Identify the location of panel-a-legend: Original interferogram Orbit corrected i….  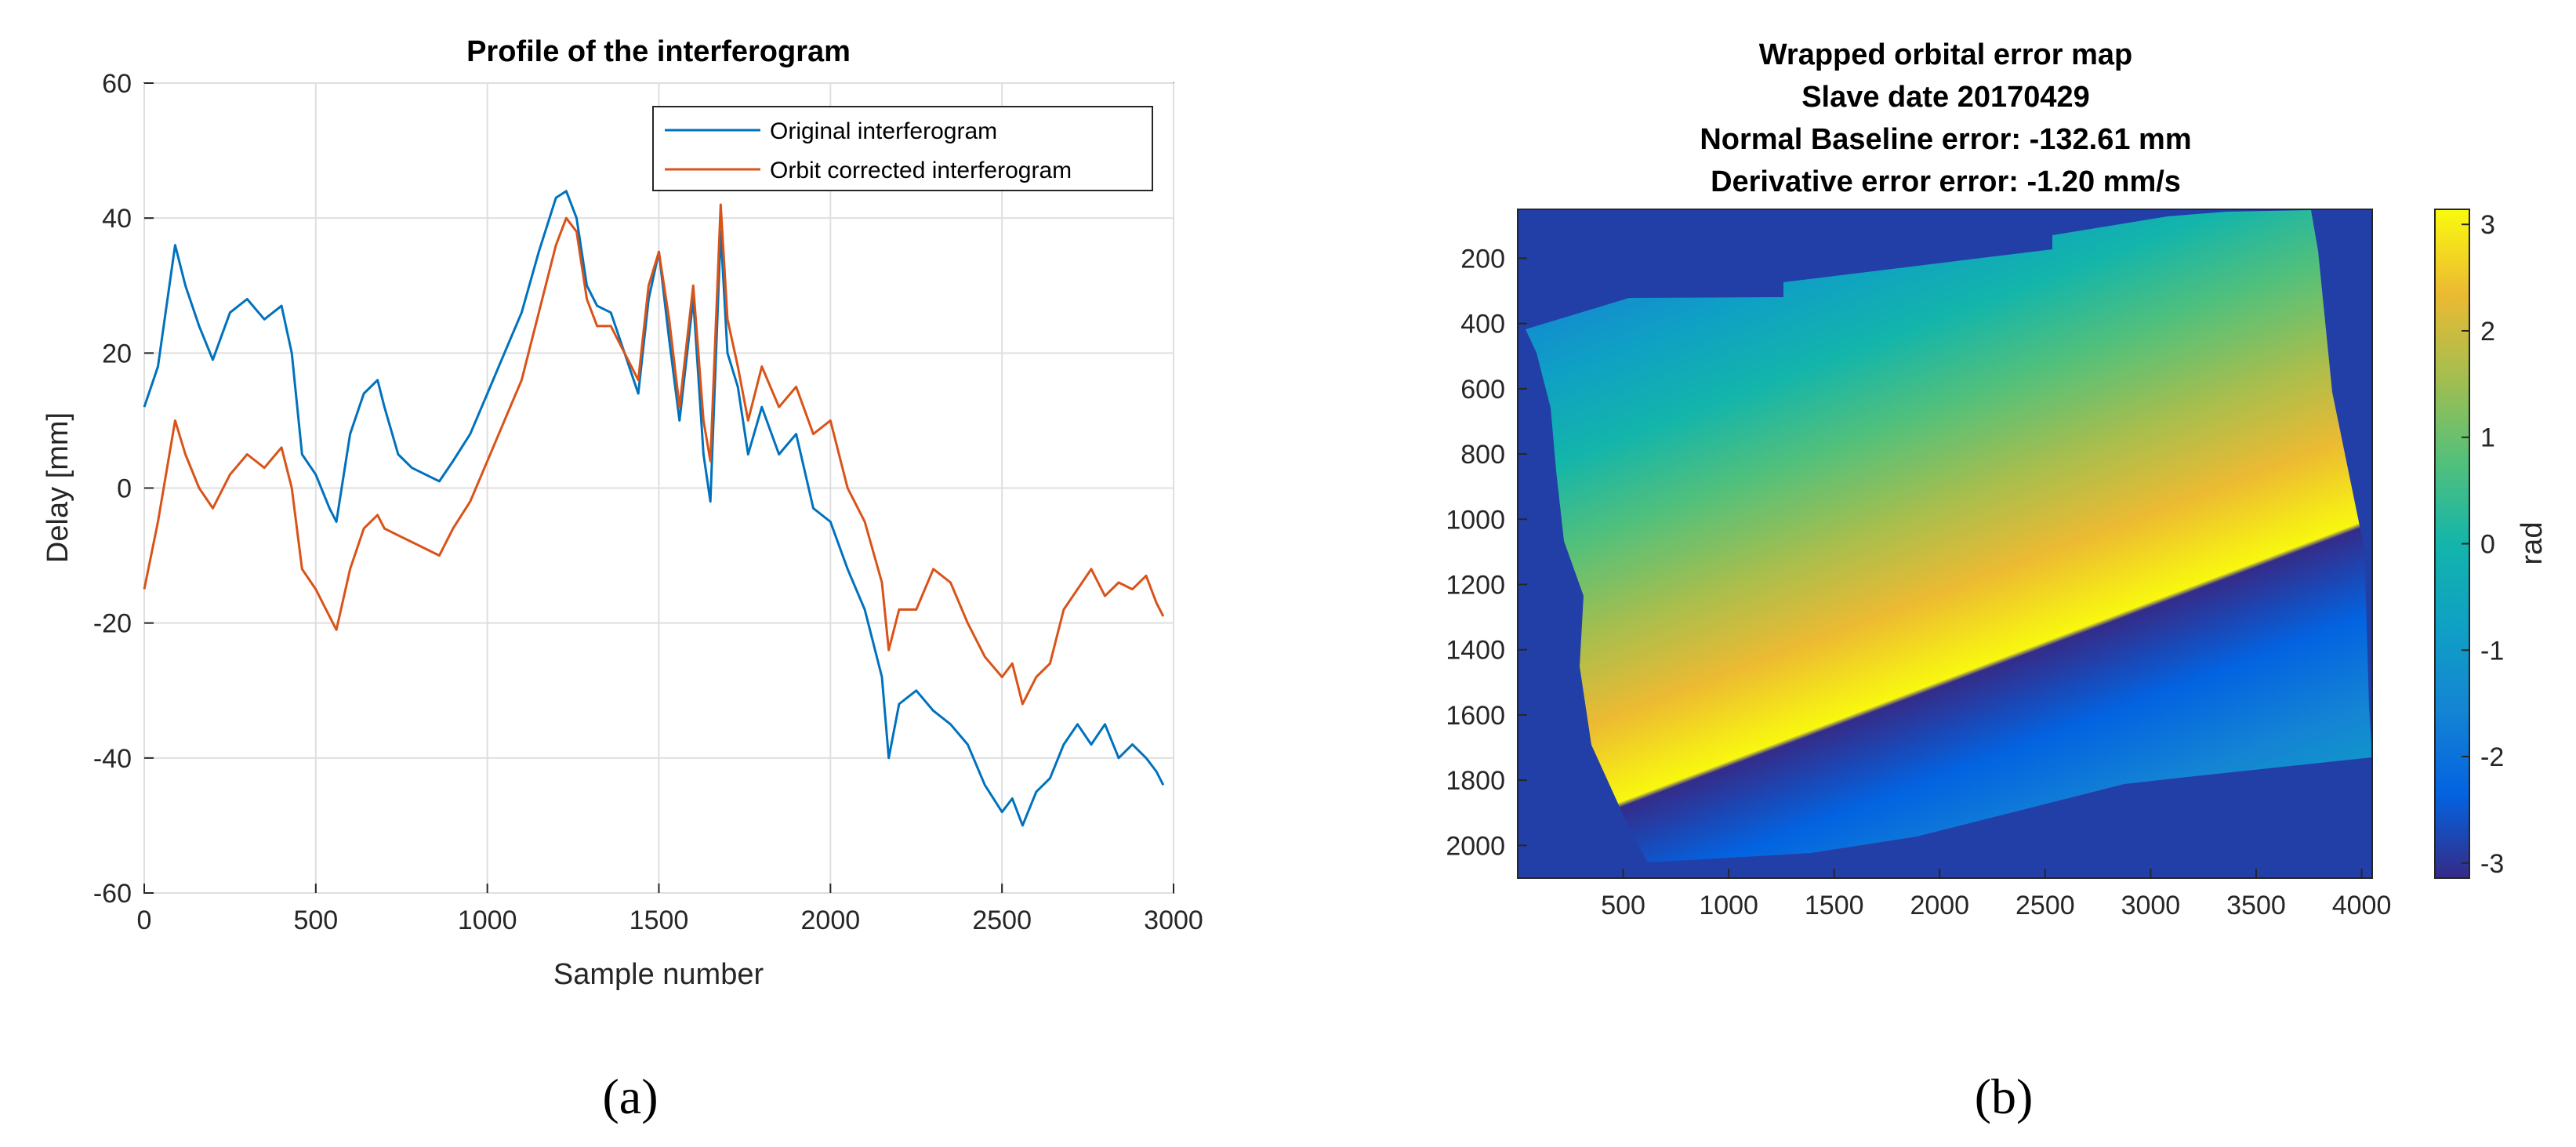
(903, 148).